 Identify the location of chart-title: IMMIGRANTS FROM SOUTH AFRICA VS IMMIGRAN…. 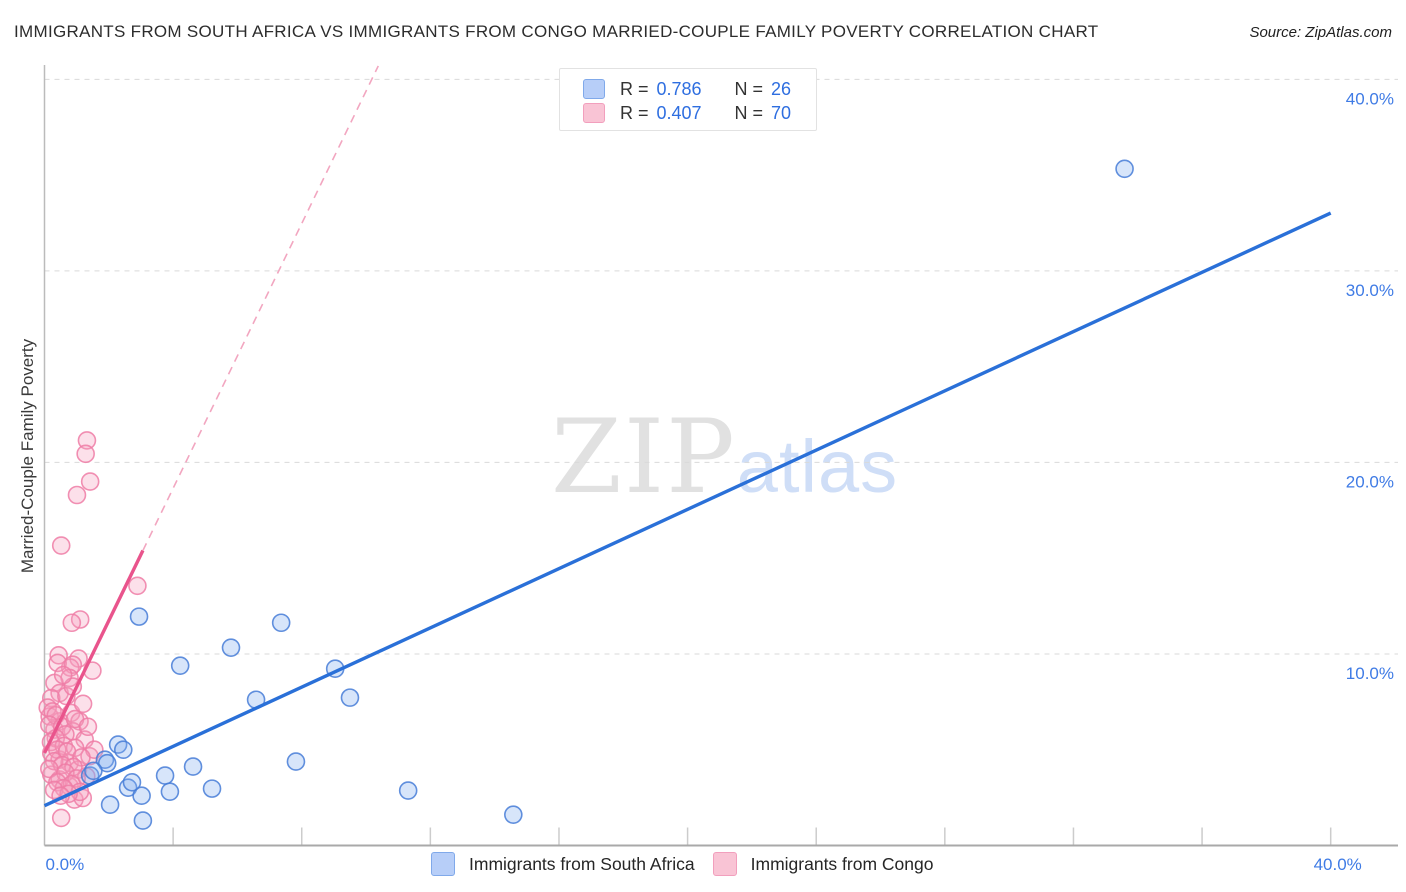
(556, 31).